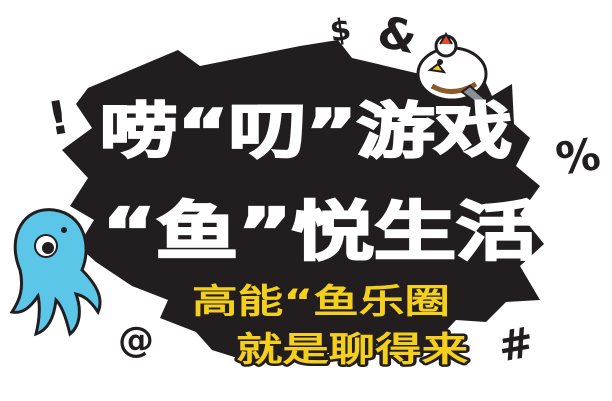 The width and height of the screenshot is (612, 401). What do you see at coordinates (578, 157) in the screenshot?
I see `percent-symbol: %` at bounding box center [578, 157].